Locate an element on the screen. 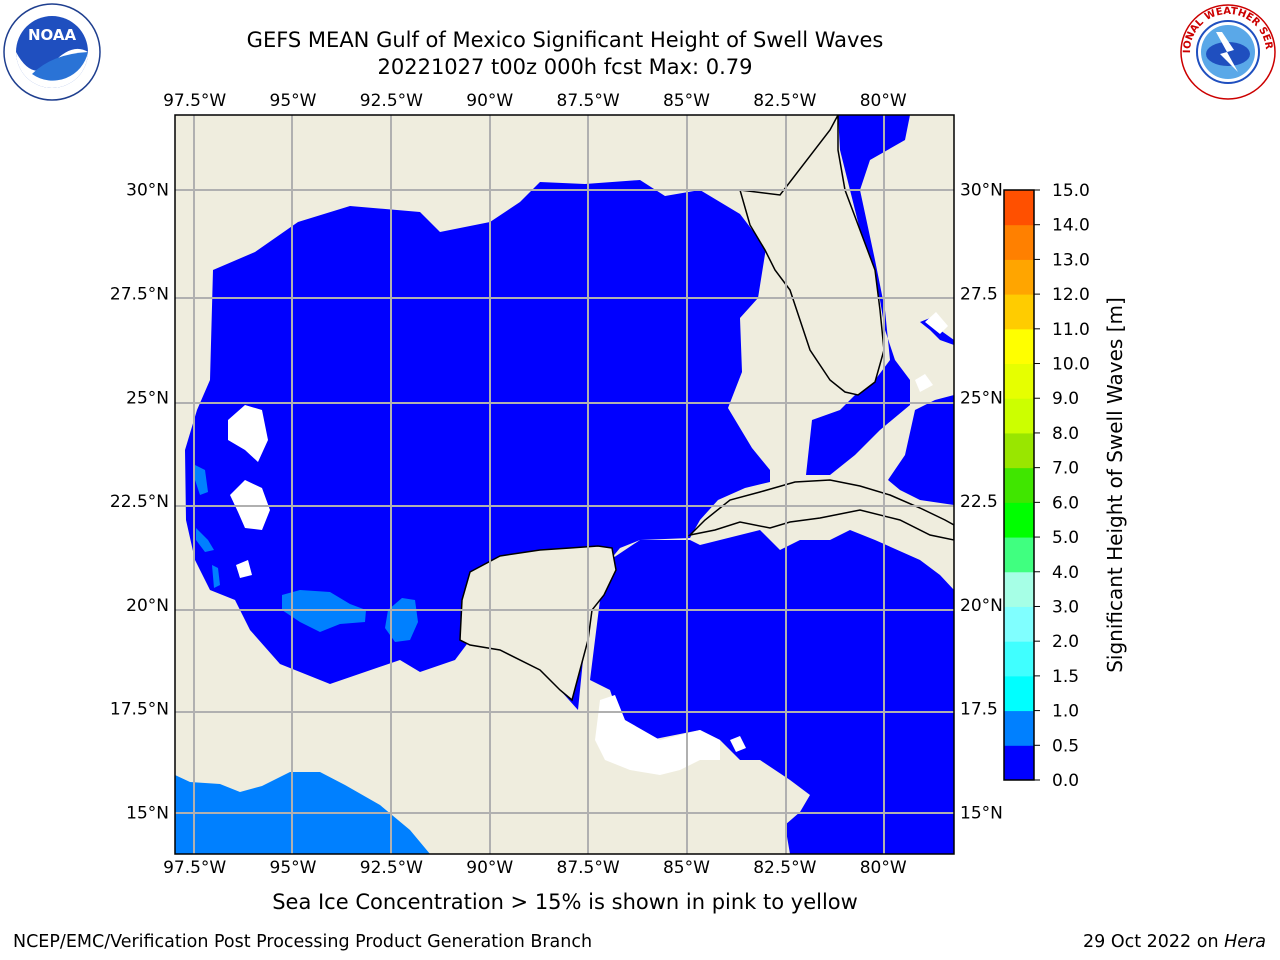  footer-date-text: 29 Oct 2022 on is located at coordinates (1151, 942).